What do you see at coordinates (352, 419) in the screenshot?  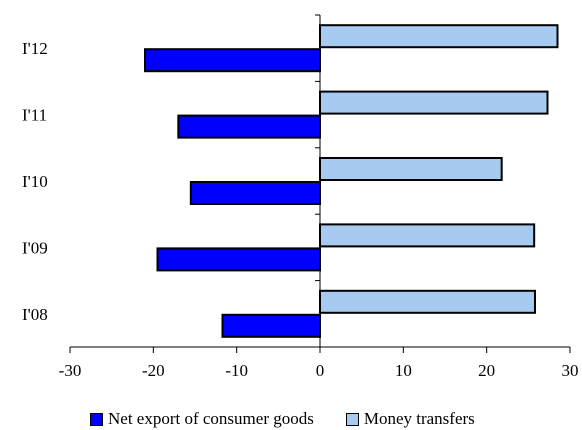 I see `legend-swatch-money-transfers` at bounding box center [352, 419].